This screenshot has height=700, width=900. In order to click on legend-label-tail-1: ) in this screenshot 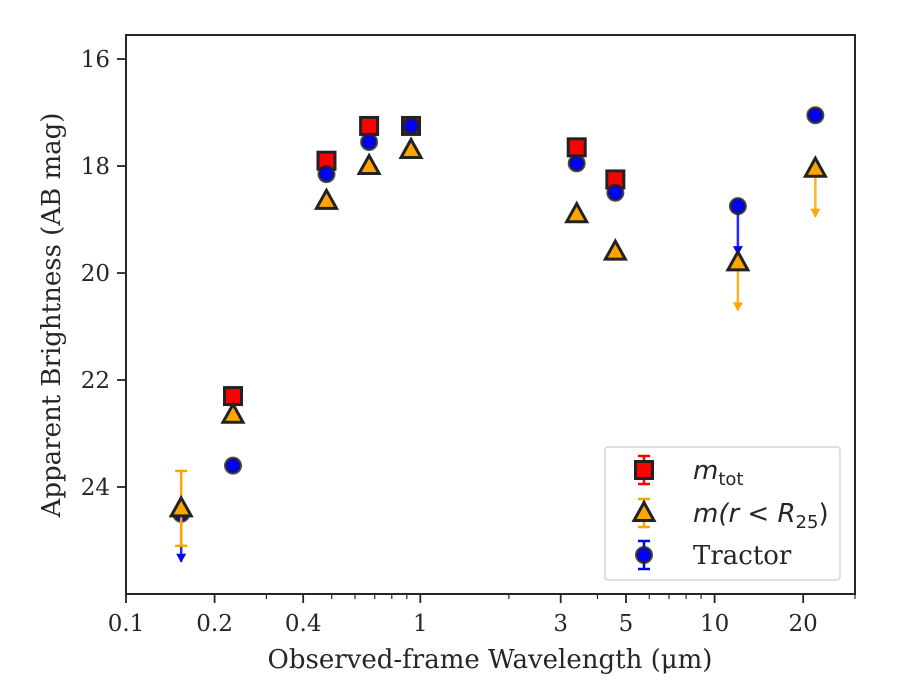, I will do `click(823, 514)`.